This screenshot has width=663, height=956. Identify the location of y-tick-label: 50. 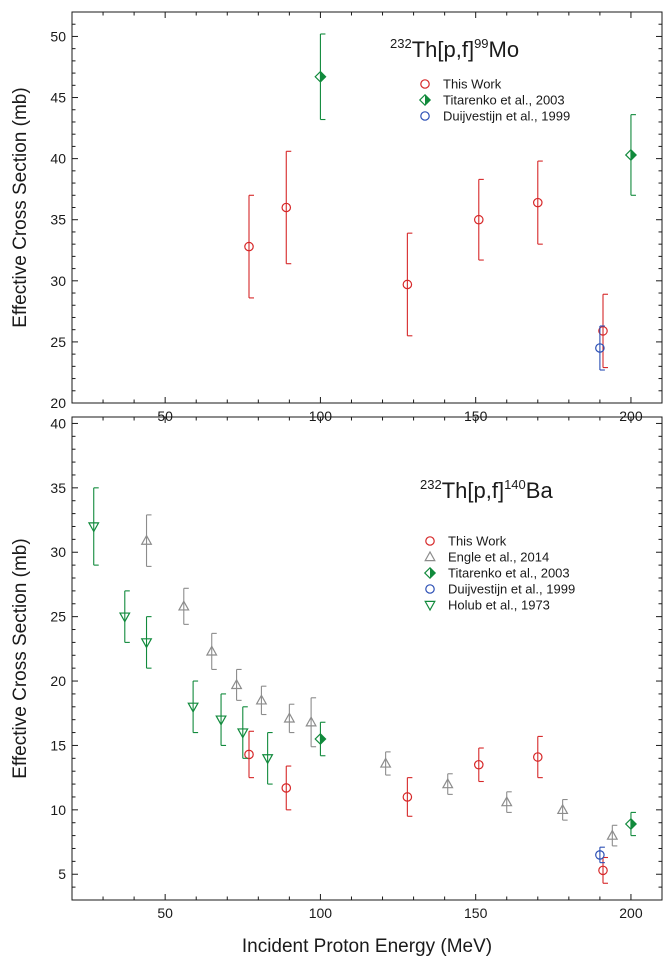
(58, 36).